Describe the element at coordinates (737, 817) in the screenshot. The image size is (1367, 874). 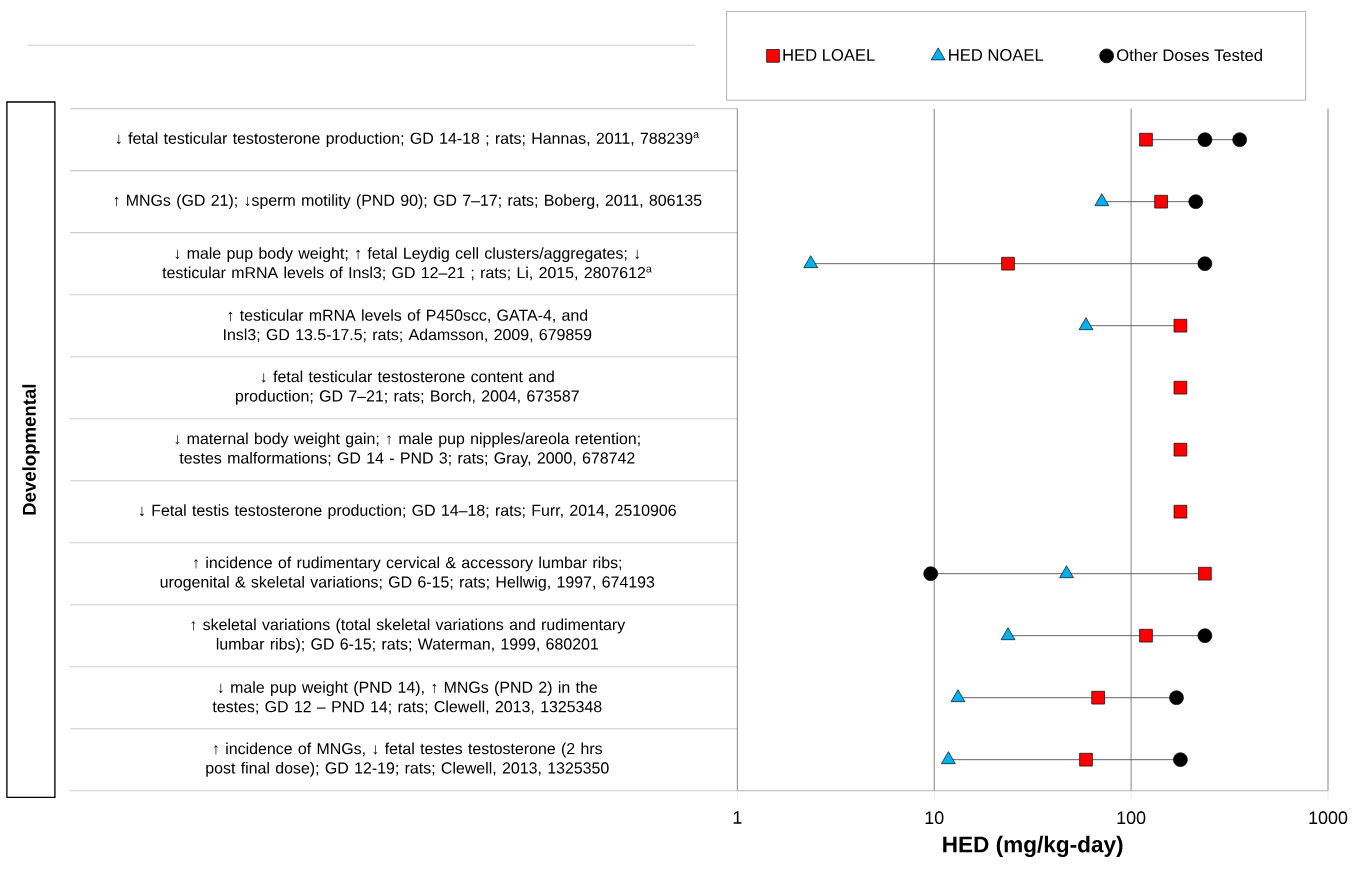
I see `x-tick-label: 1` at that location.